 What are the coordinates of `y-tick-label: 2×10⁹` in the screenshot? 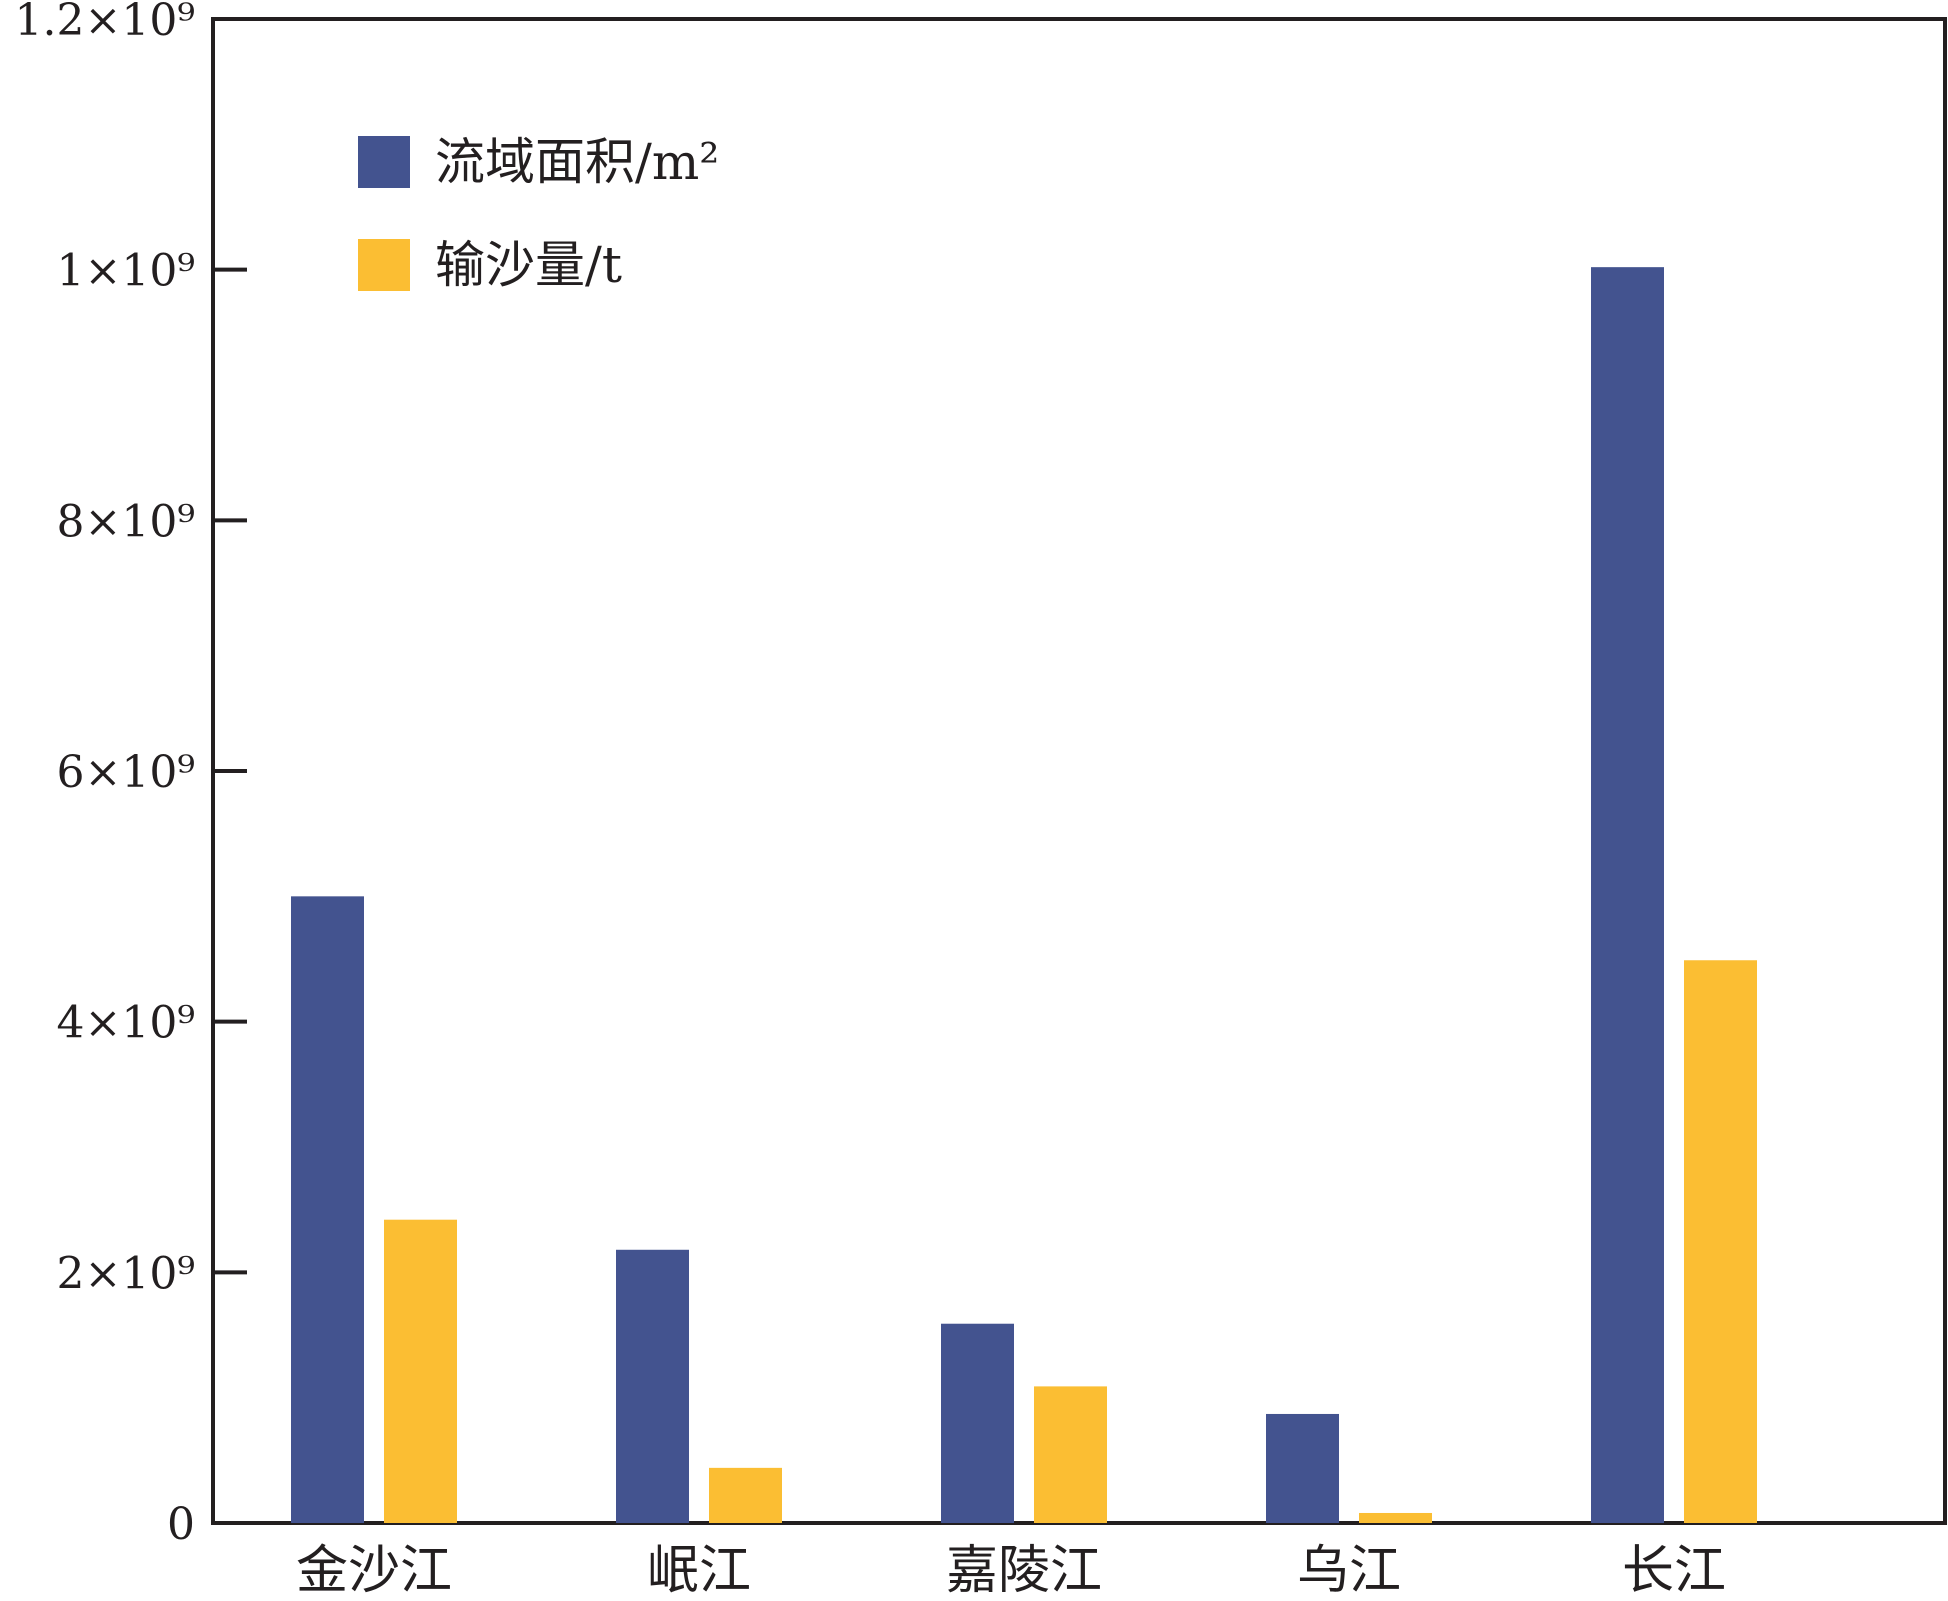 It's located at (126, 1273).